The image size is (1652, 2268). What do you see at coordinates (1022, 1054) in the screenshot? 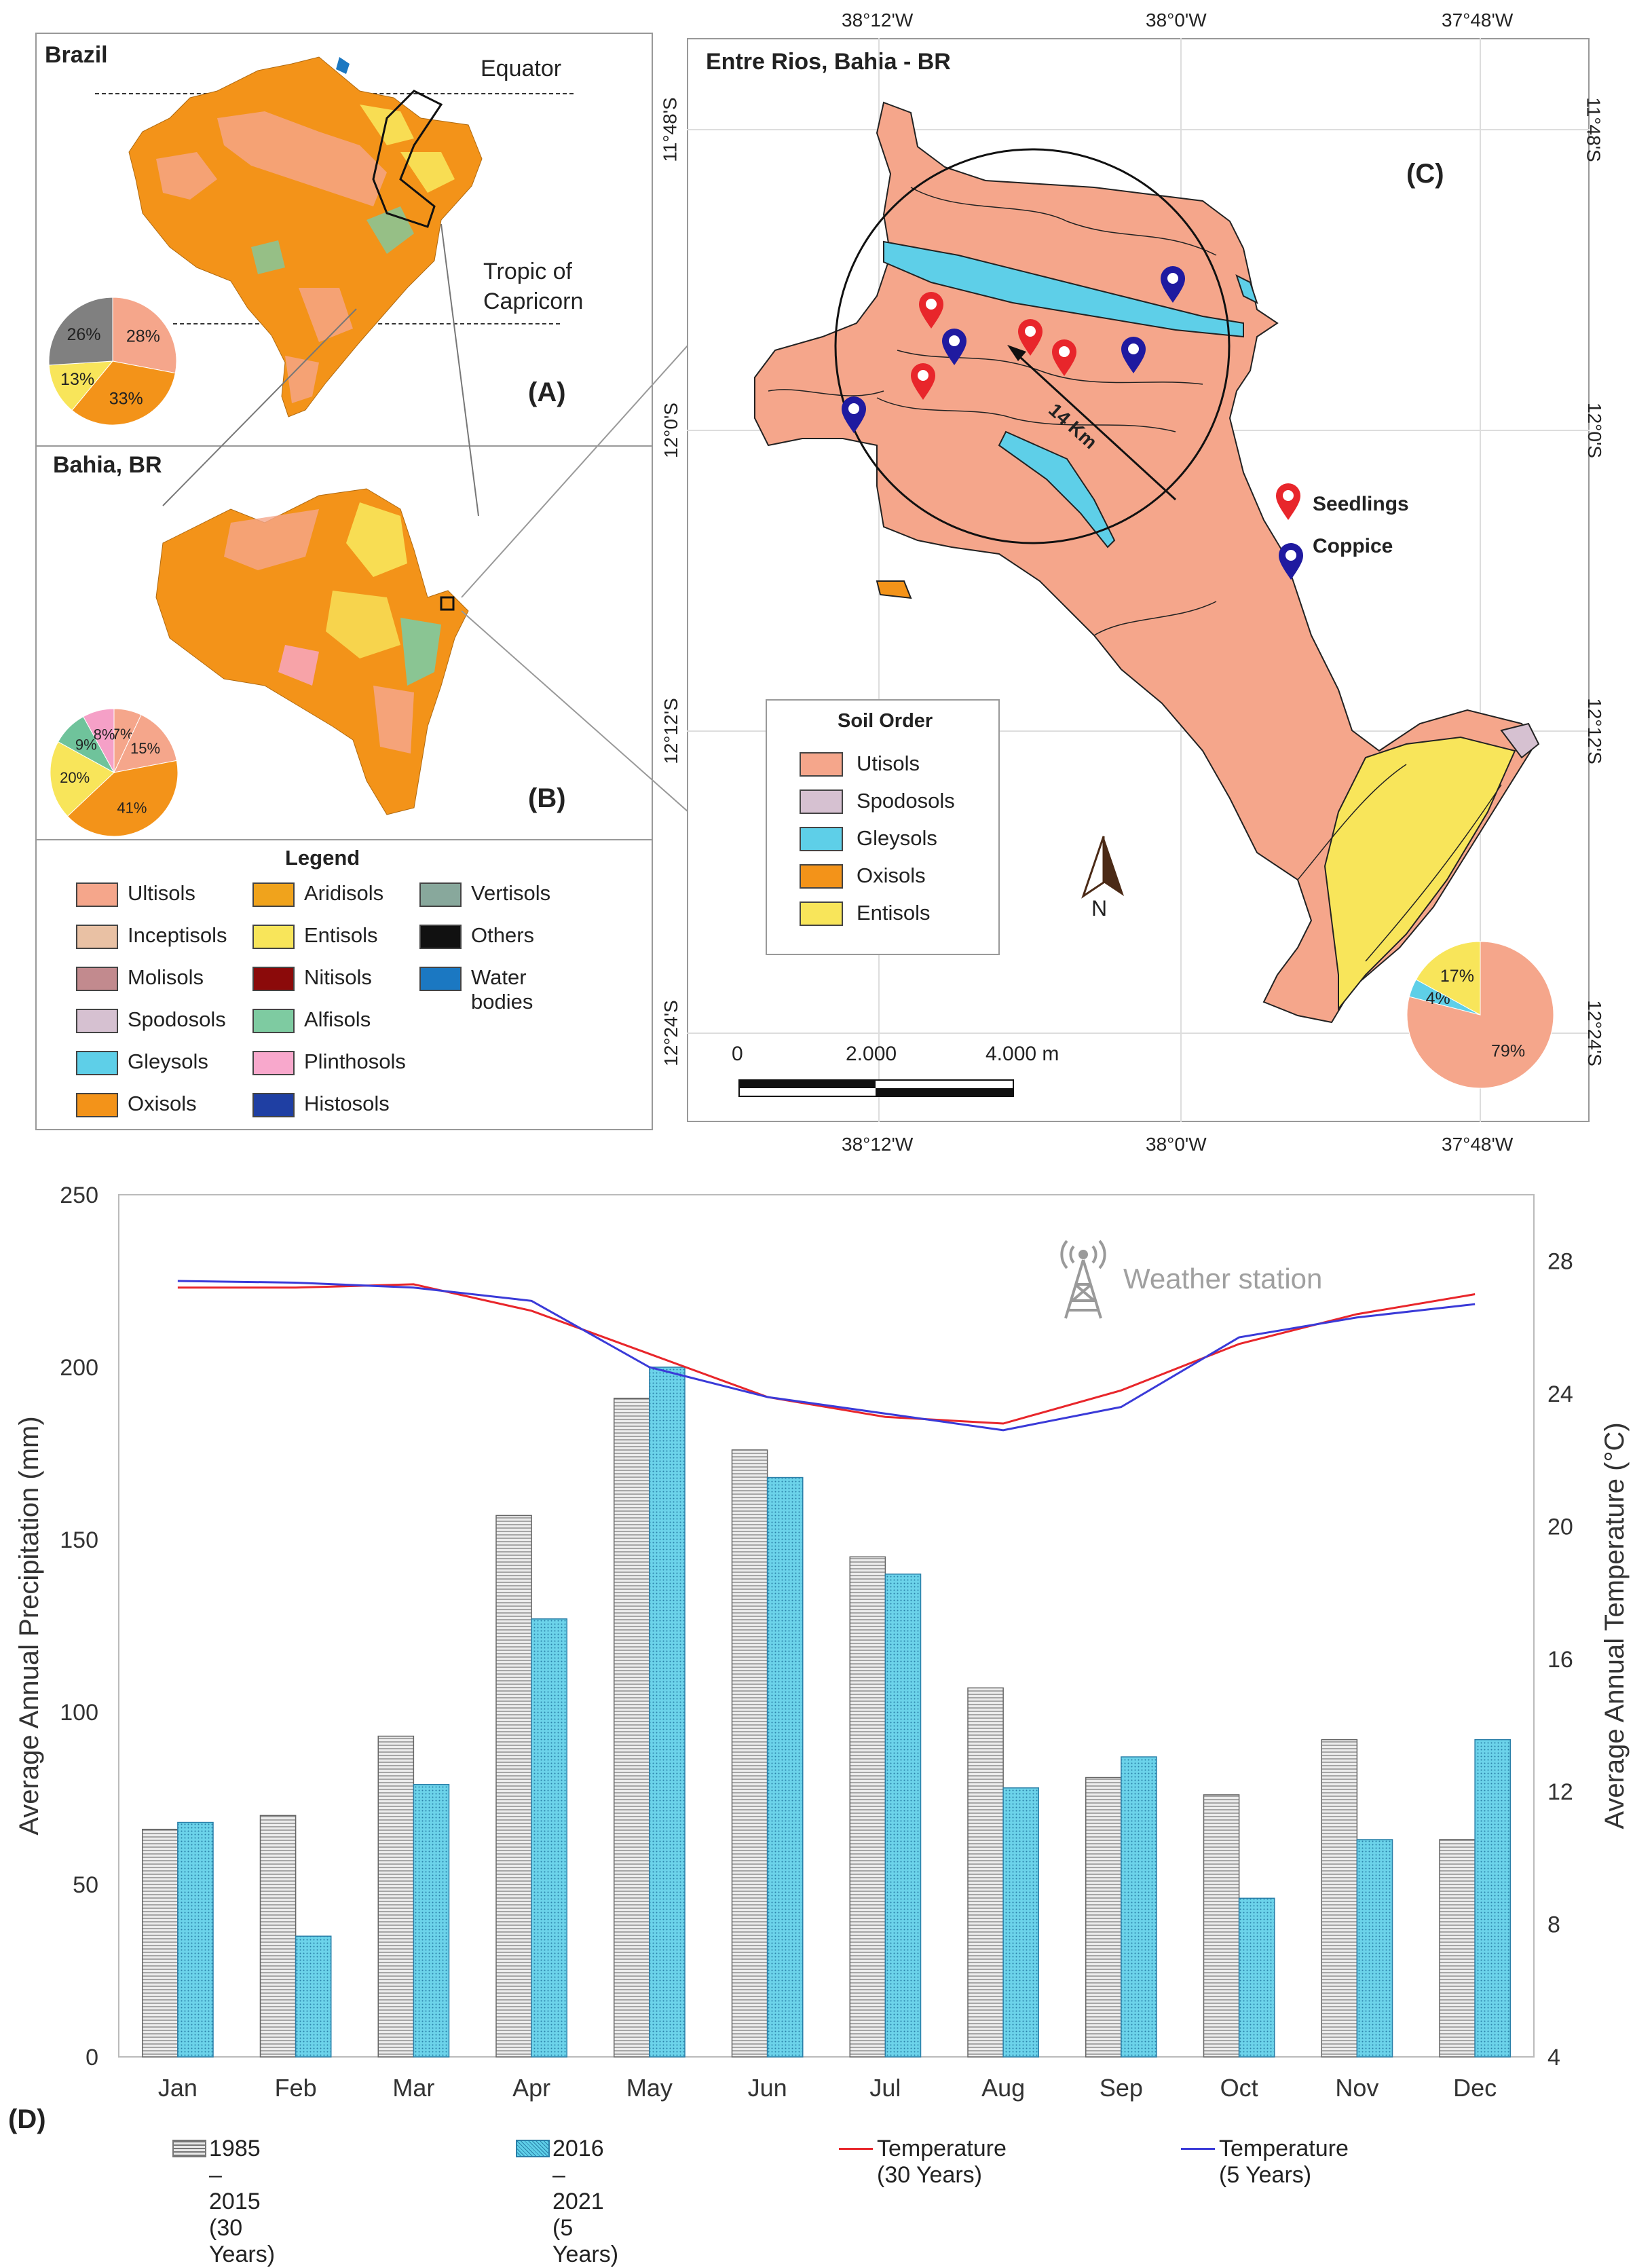
I see `scale-end: 4.000 m` at bounding box center [1022, 1054].